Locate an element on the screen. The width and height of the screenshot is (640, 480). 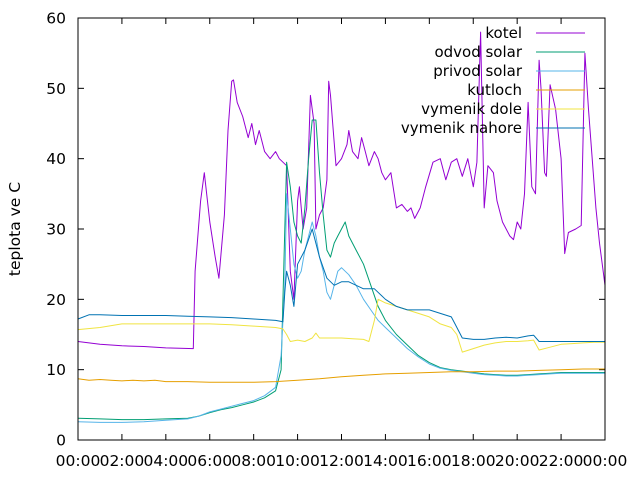
y-tick-labels: 0 10 20 30 40 50 60 is located at coordinates (56, 230).